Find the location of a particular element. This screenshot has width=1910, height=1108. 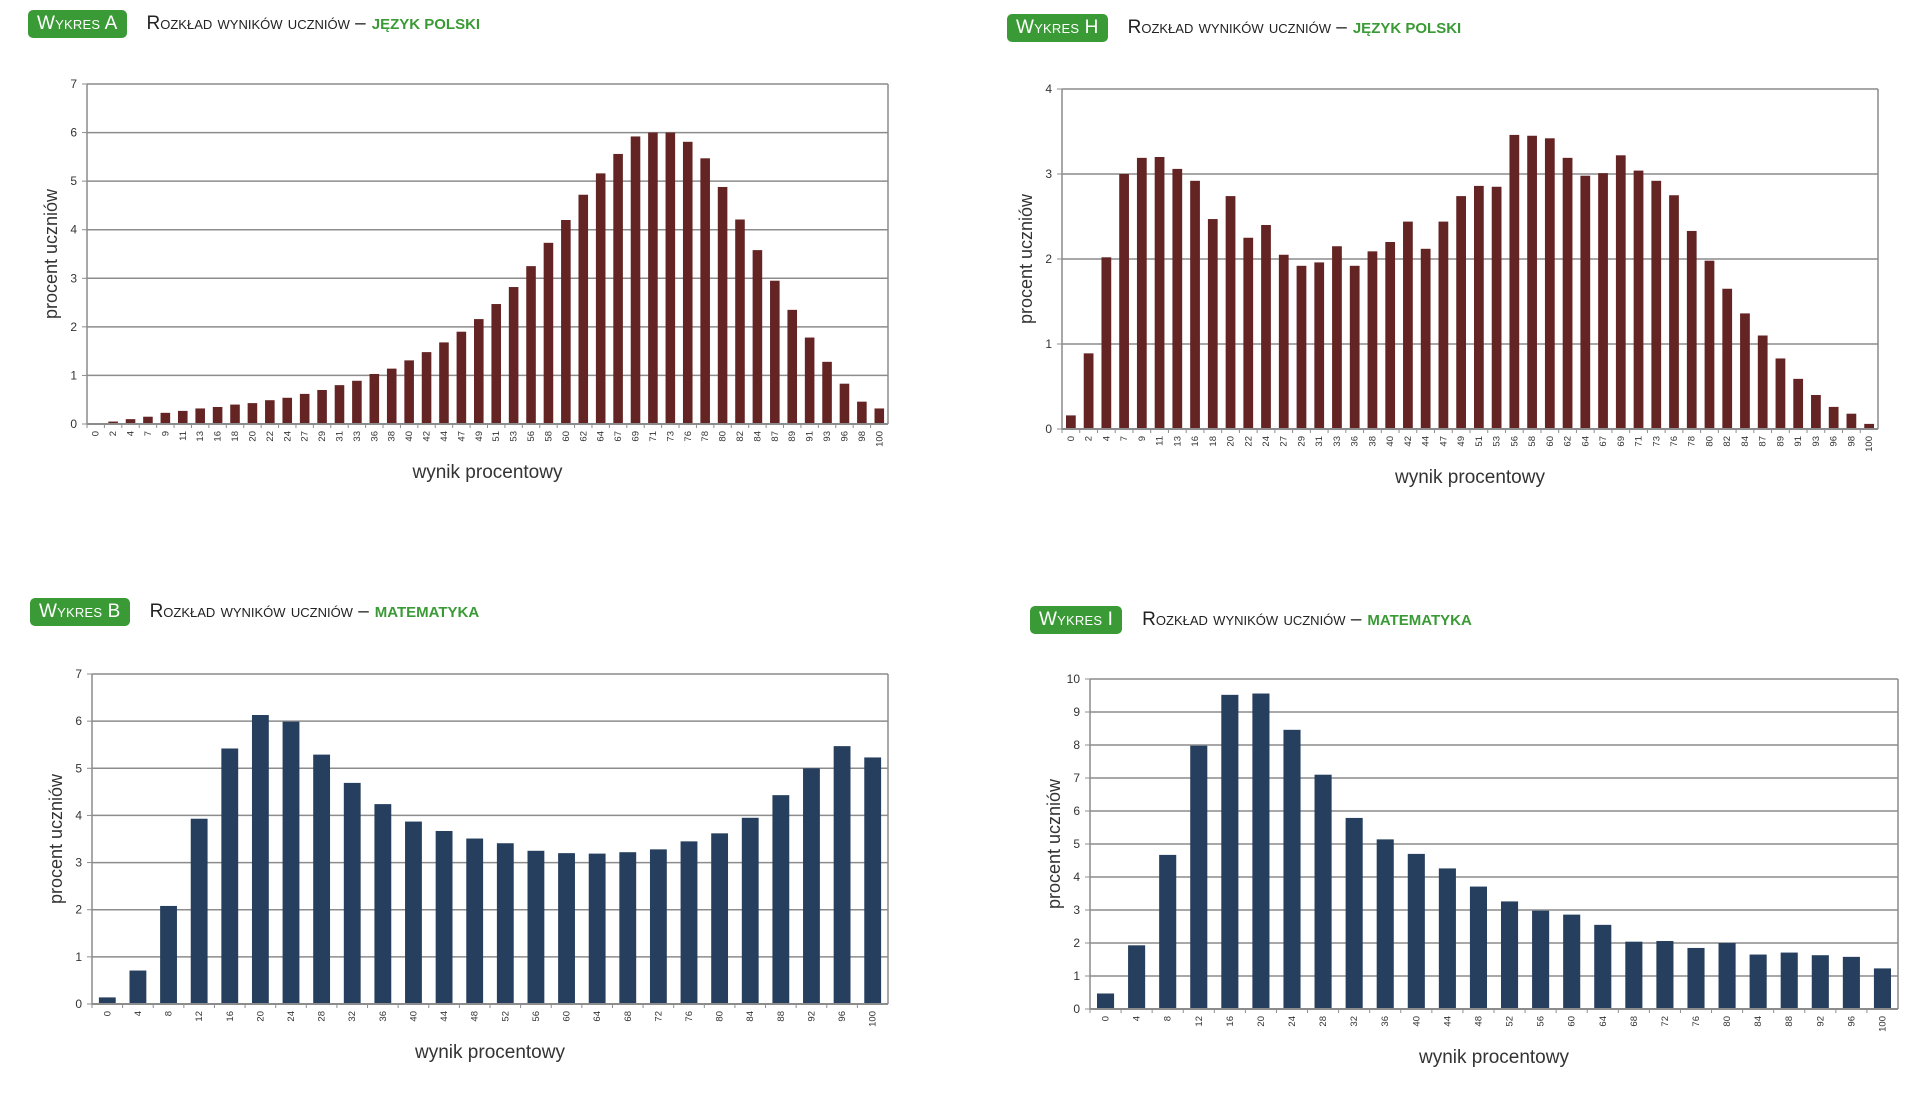

x-tick-label: 100 is located at coordinates (873, 1019).